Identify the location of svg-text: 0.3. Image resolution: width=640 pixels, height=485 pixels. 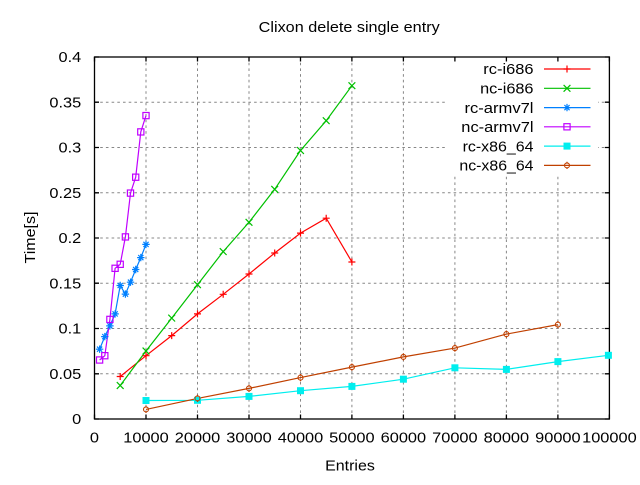
(70, 149).